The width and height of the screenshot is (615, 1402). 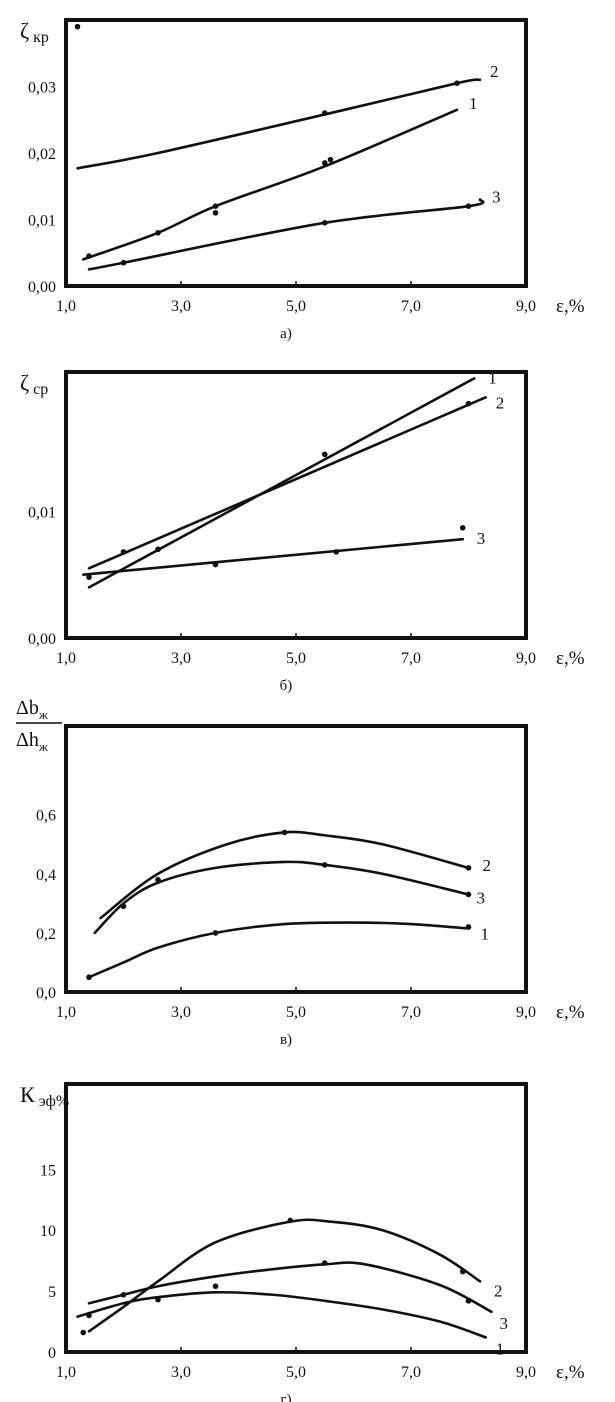 What do you see at coordinates (48, 1170) in the screenshot?
I see `y-tick-label: 15` at bounding box center [48, 1170].